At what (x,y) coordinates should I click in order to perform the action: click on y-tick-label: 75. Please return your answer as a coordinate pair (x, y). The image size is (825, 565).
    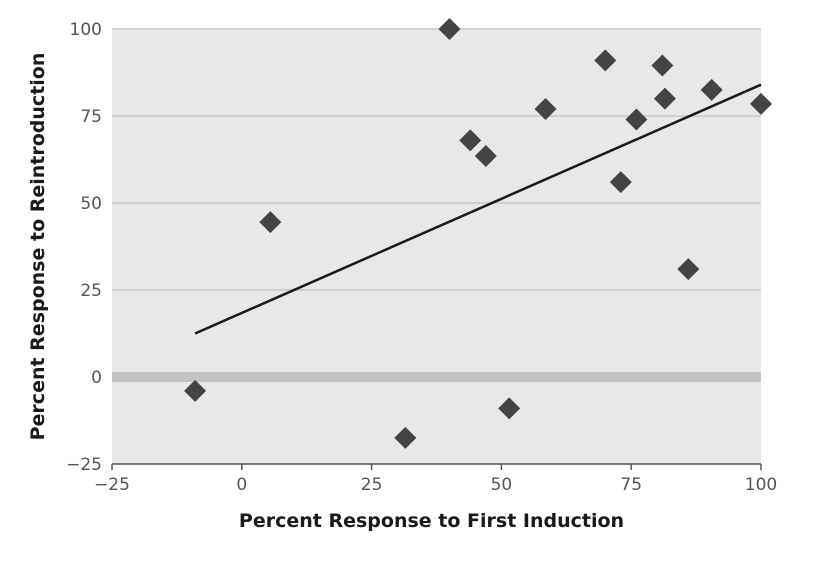
    Looking at the image, I should click on (91, 117).